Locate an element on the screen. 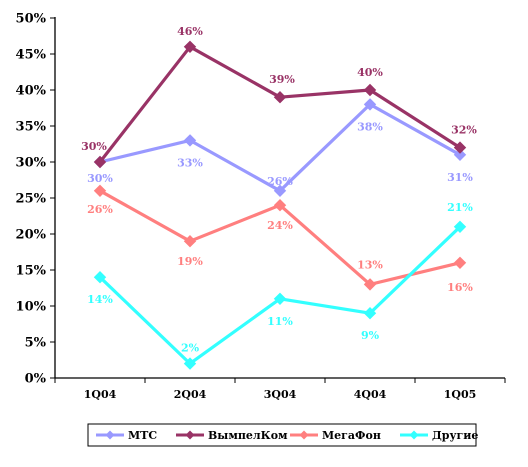  x-tick-label: 1Q05 is located at coordinates (460, 394).